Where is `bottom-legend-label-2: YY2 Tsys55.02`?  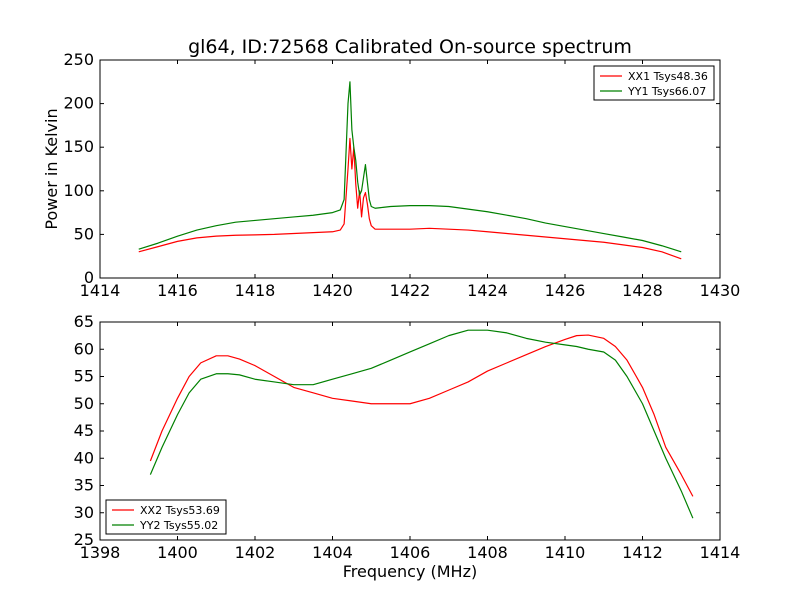 bottom-legend-label-2: YY2 Tsys55.02 is located at coordinates (178, 525).